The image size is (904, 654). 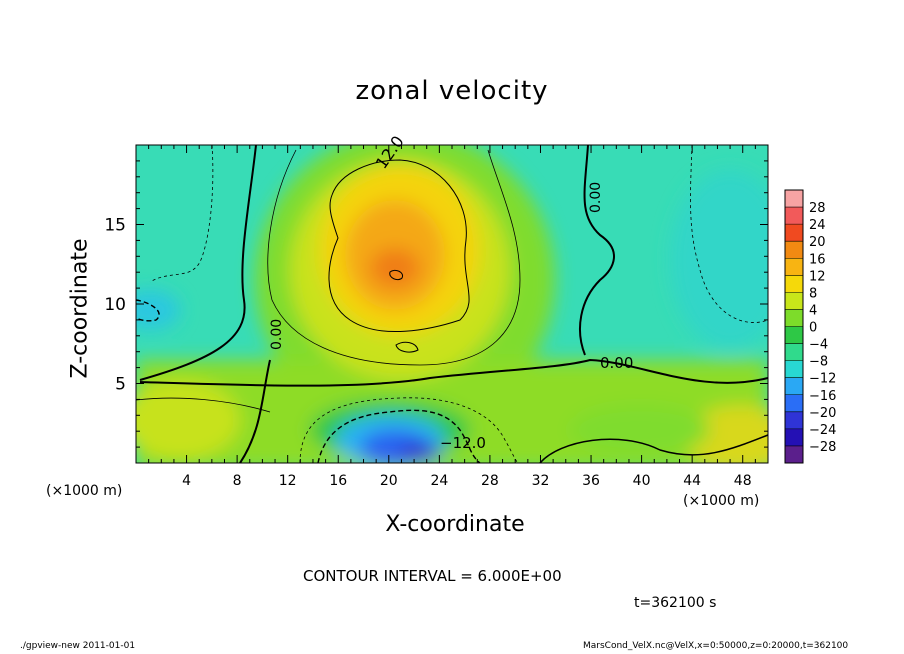 I want to click on x-tick-label: 40, so click(x=642, y=481).